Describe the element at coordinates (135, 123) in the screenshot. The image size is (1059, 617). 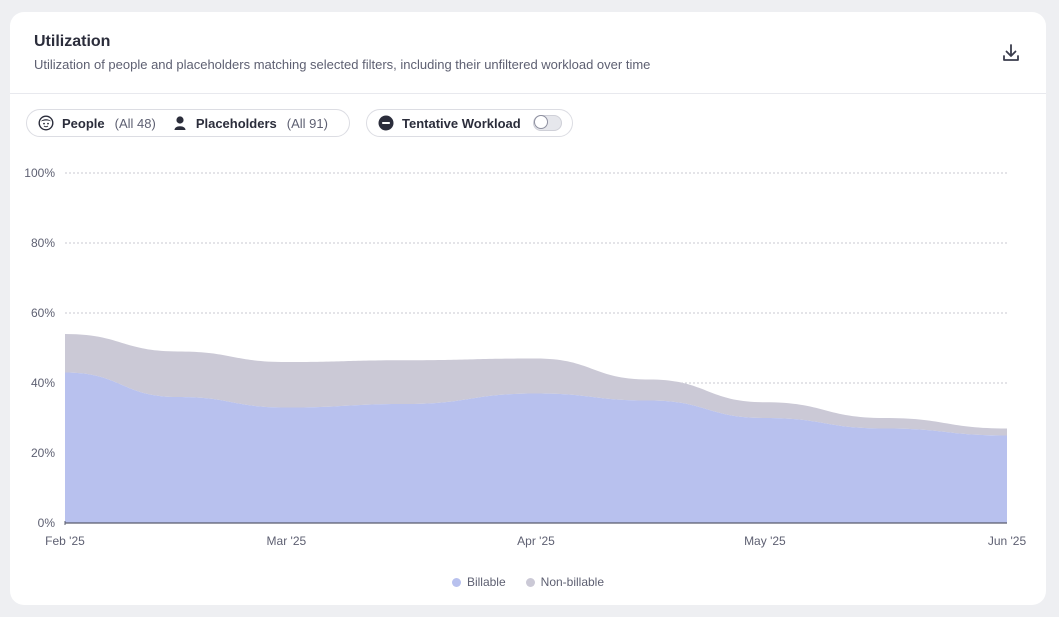
I see `people-count: (All 48)` at that location.